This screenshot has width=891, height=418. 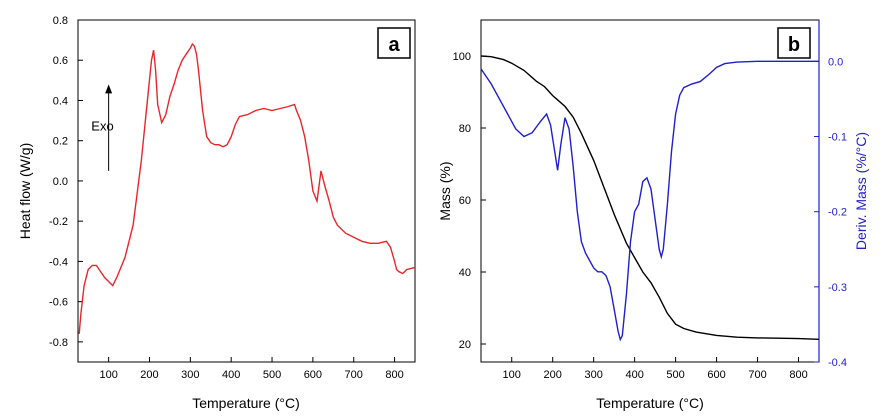 What do you see at coordinates (108, 375) in the screenshot?
I see `panel-a-xtick-label: 100` at bounding box center [108, 375].